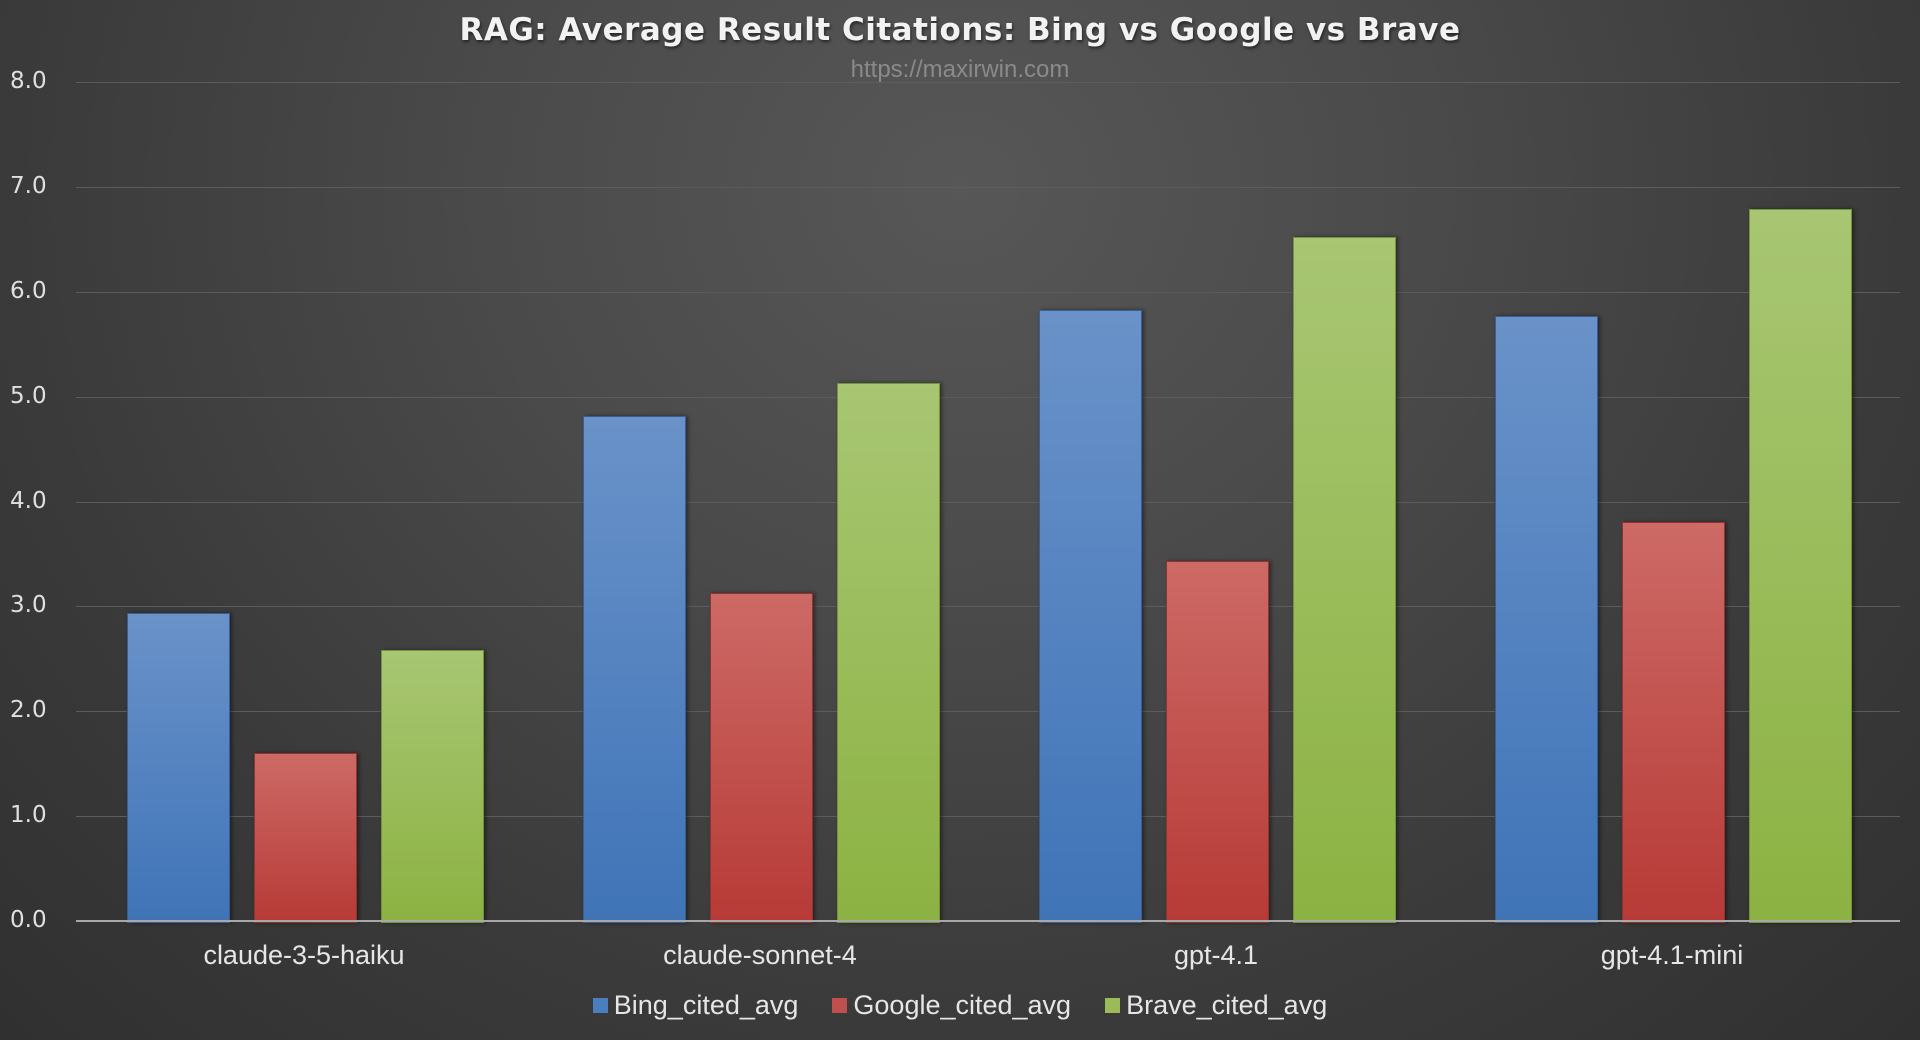  What do you see at coordinates (28, 81) in the screenshot?
I see `y-tick-label: 8.0` at bounding box center [28, 81].